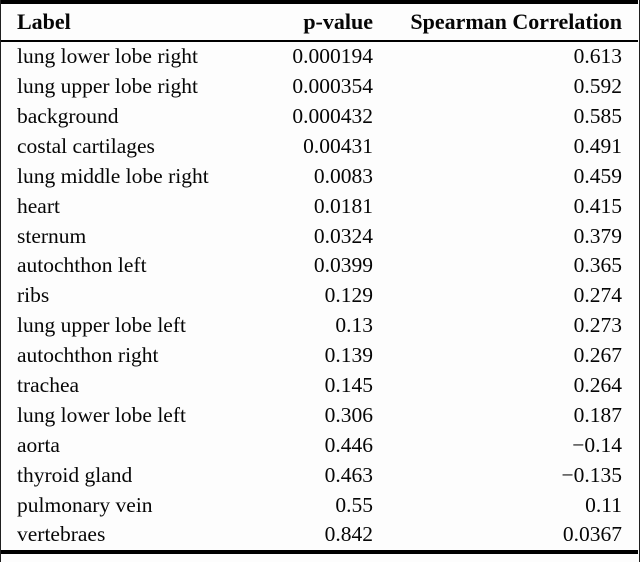  Describe the element at coordinates (86, 145) in the screenshot. I see `label-cell: costal cartilages` at that location.